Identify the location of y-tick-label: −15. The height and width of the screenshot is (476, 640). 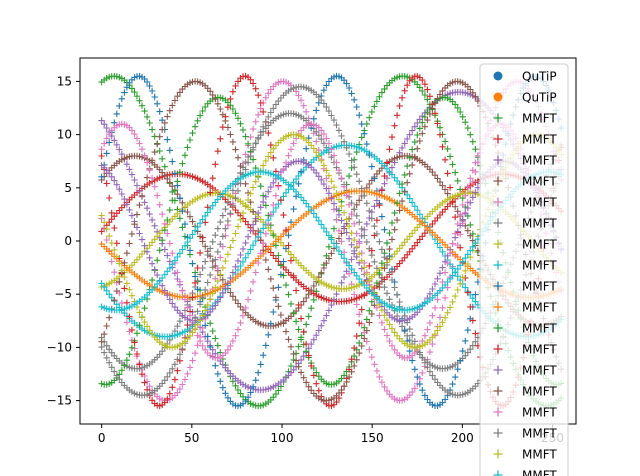
(59, 401).